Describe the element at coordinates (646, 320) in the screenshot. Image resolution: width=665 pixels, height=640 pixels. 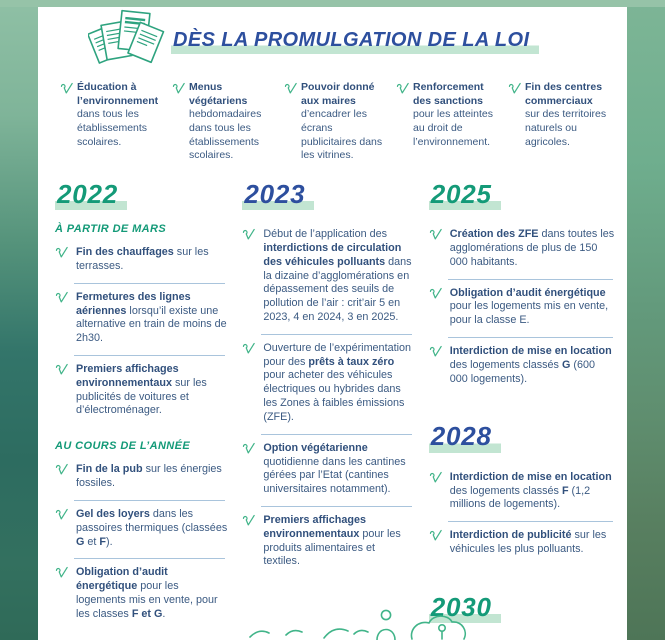
I see `right-photo-edge` at that location.